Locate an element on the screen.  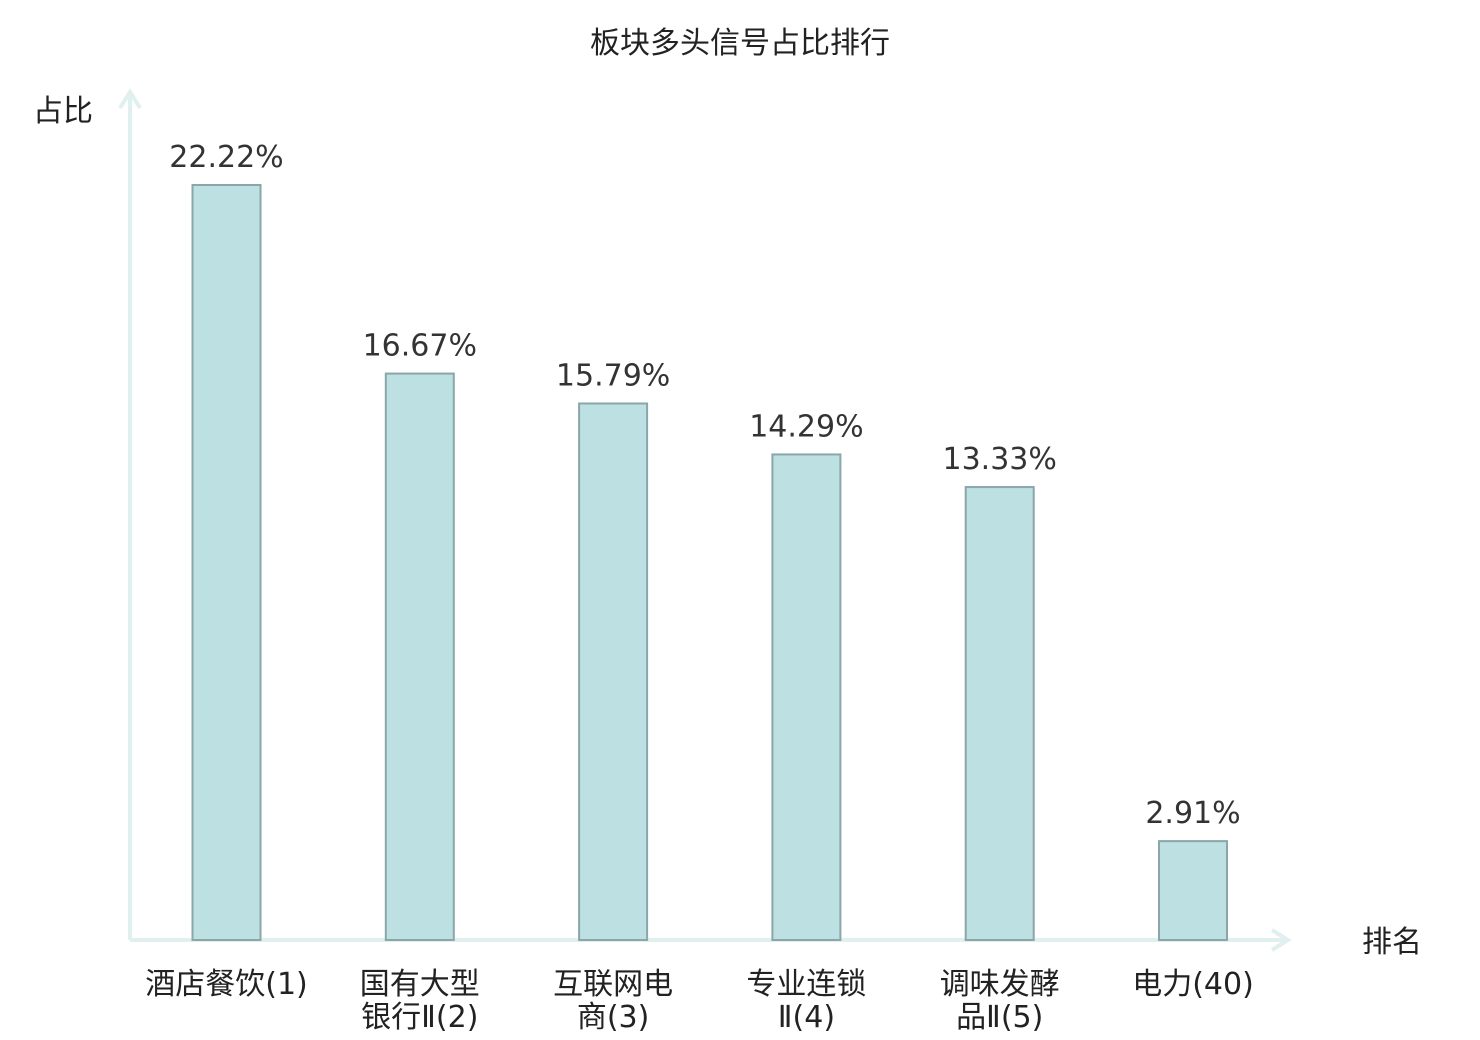
value-label: 15.79% is located at coordinates (613, 375).